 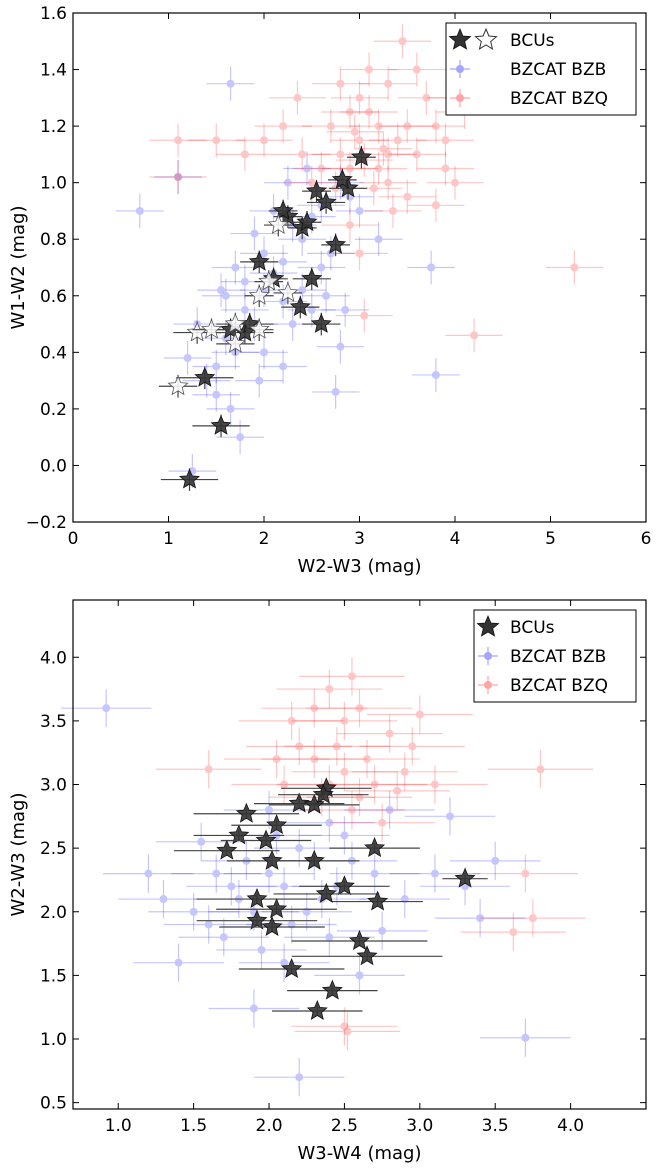 What do you see at coordinates (53, 1040) in the screenshot?
I see `y-tick-label: 1.0` at bounding box center [53, 1040].